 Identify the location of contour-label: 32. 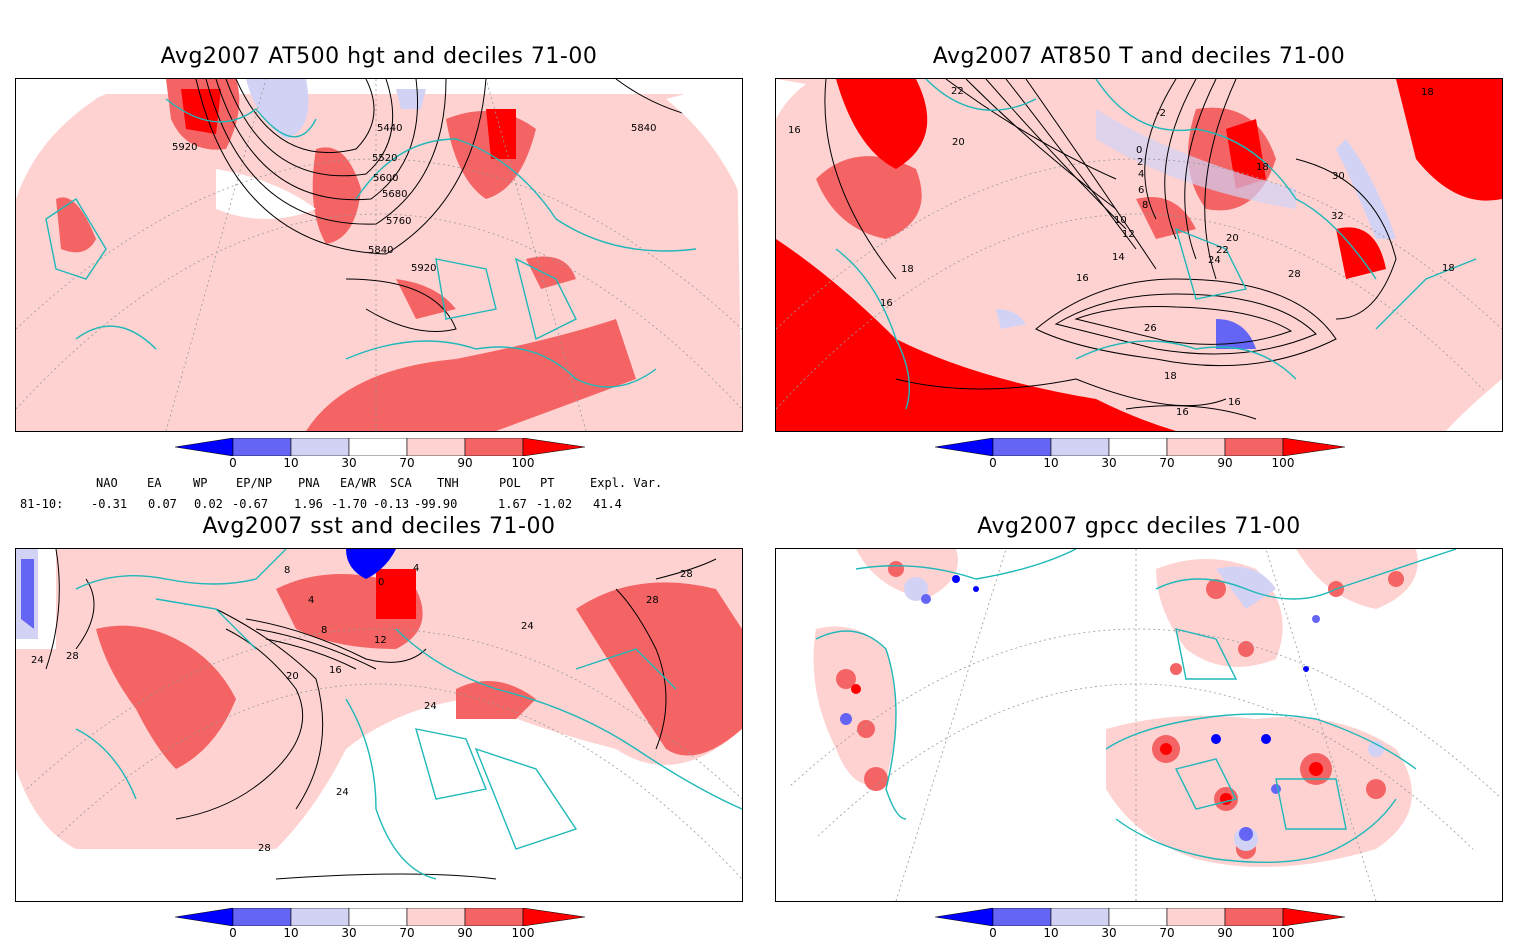
(1337, 216).